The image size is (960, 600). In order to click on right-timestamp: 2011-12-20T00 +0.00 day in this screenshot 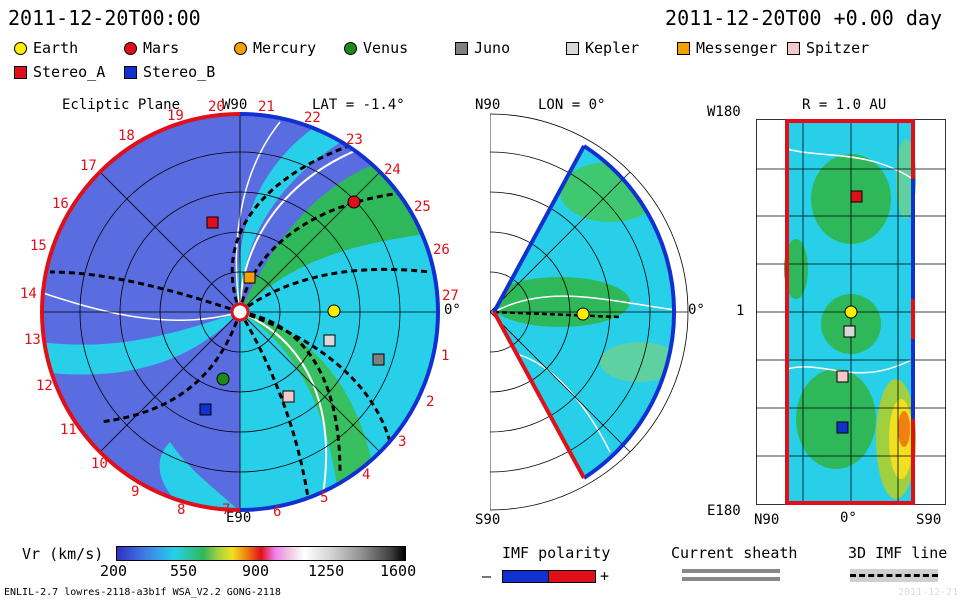, I will do `click(803, 18)`.